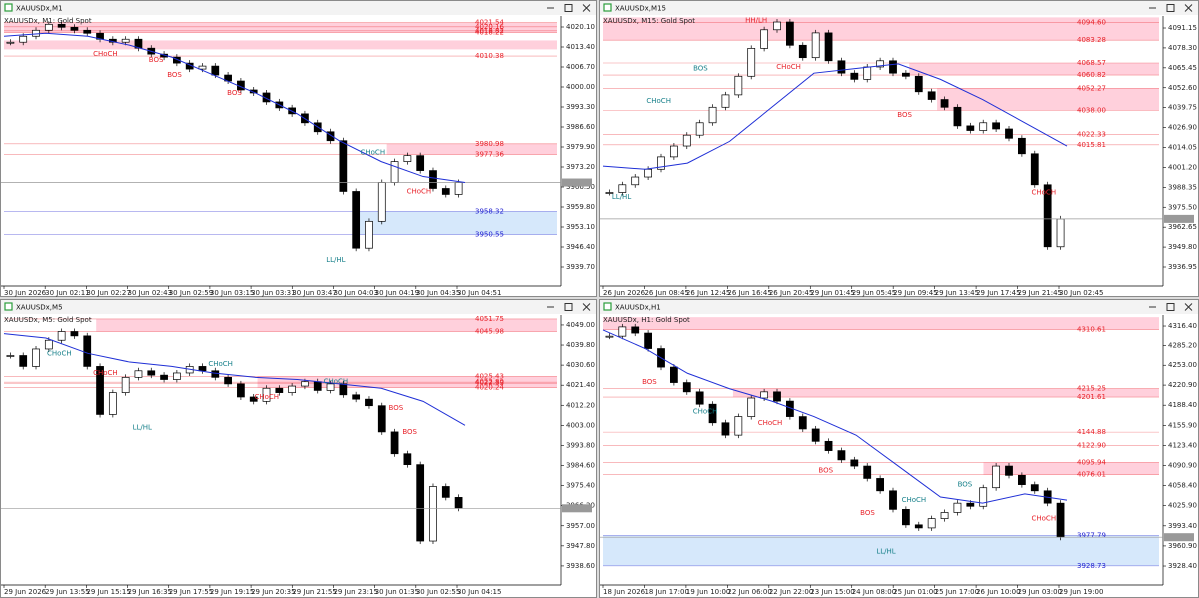 The height and width of the screenshot is (598, 1199). What do you see at coordinates (48, 320) in the screenshot?
I see `chart-subtitle: XAUUSDx, M5: Gold Spot` at bounding box center [48, 320].